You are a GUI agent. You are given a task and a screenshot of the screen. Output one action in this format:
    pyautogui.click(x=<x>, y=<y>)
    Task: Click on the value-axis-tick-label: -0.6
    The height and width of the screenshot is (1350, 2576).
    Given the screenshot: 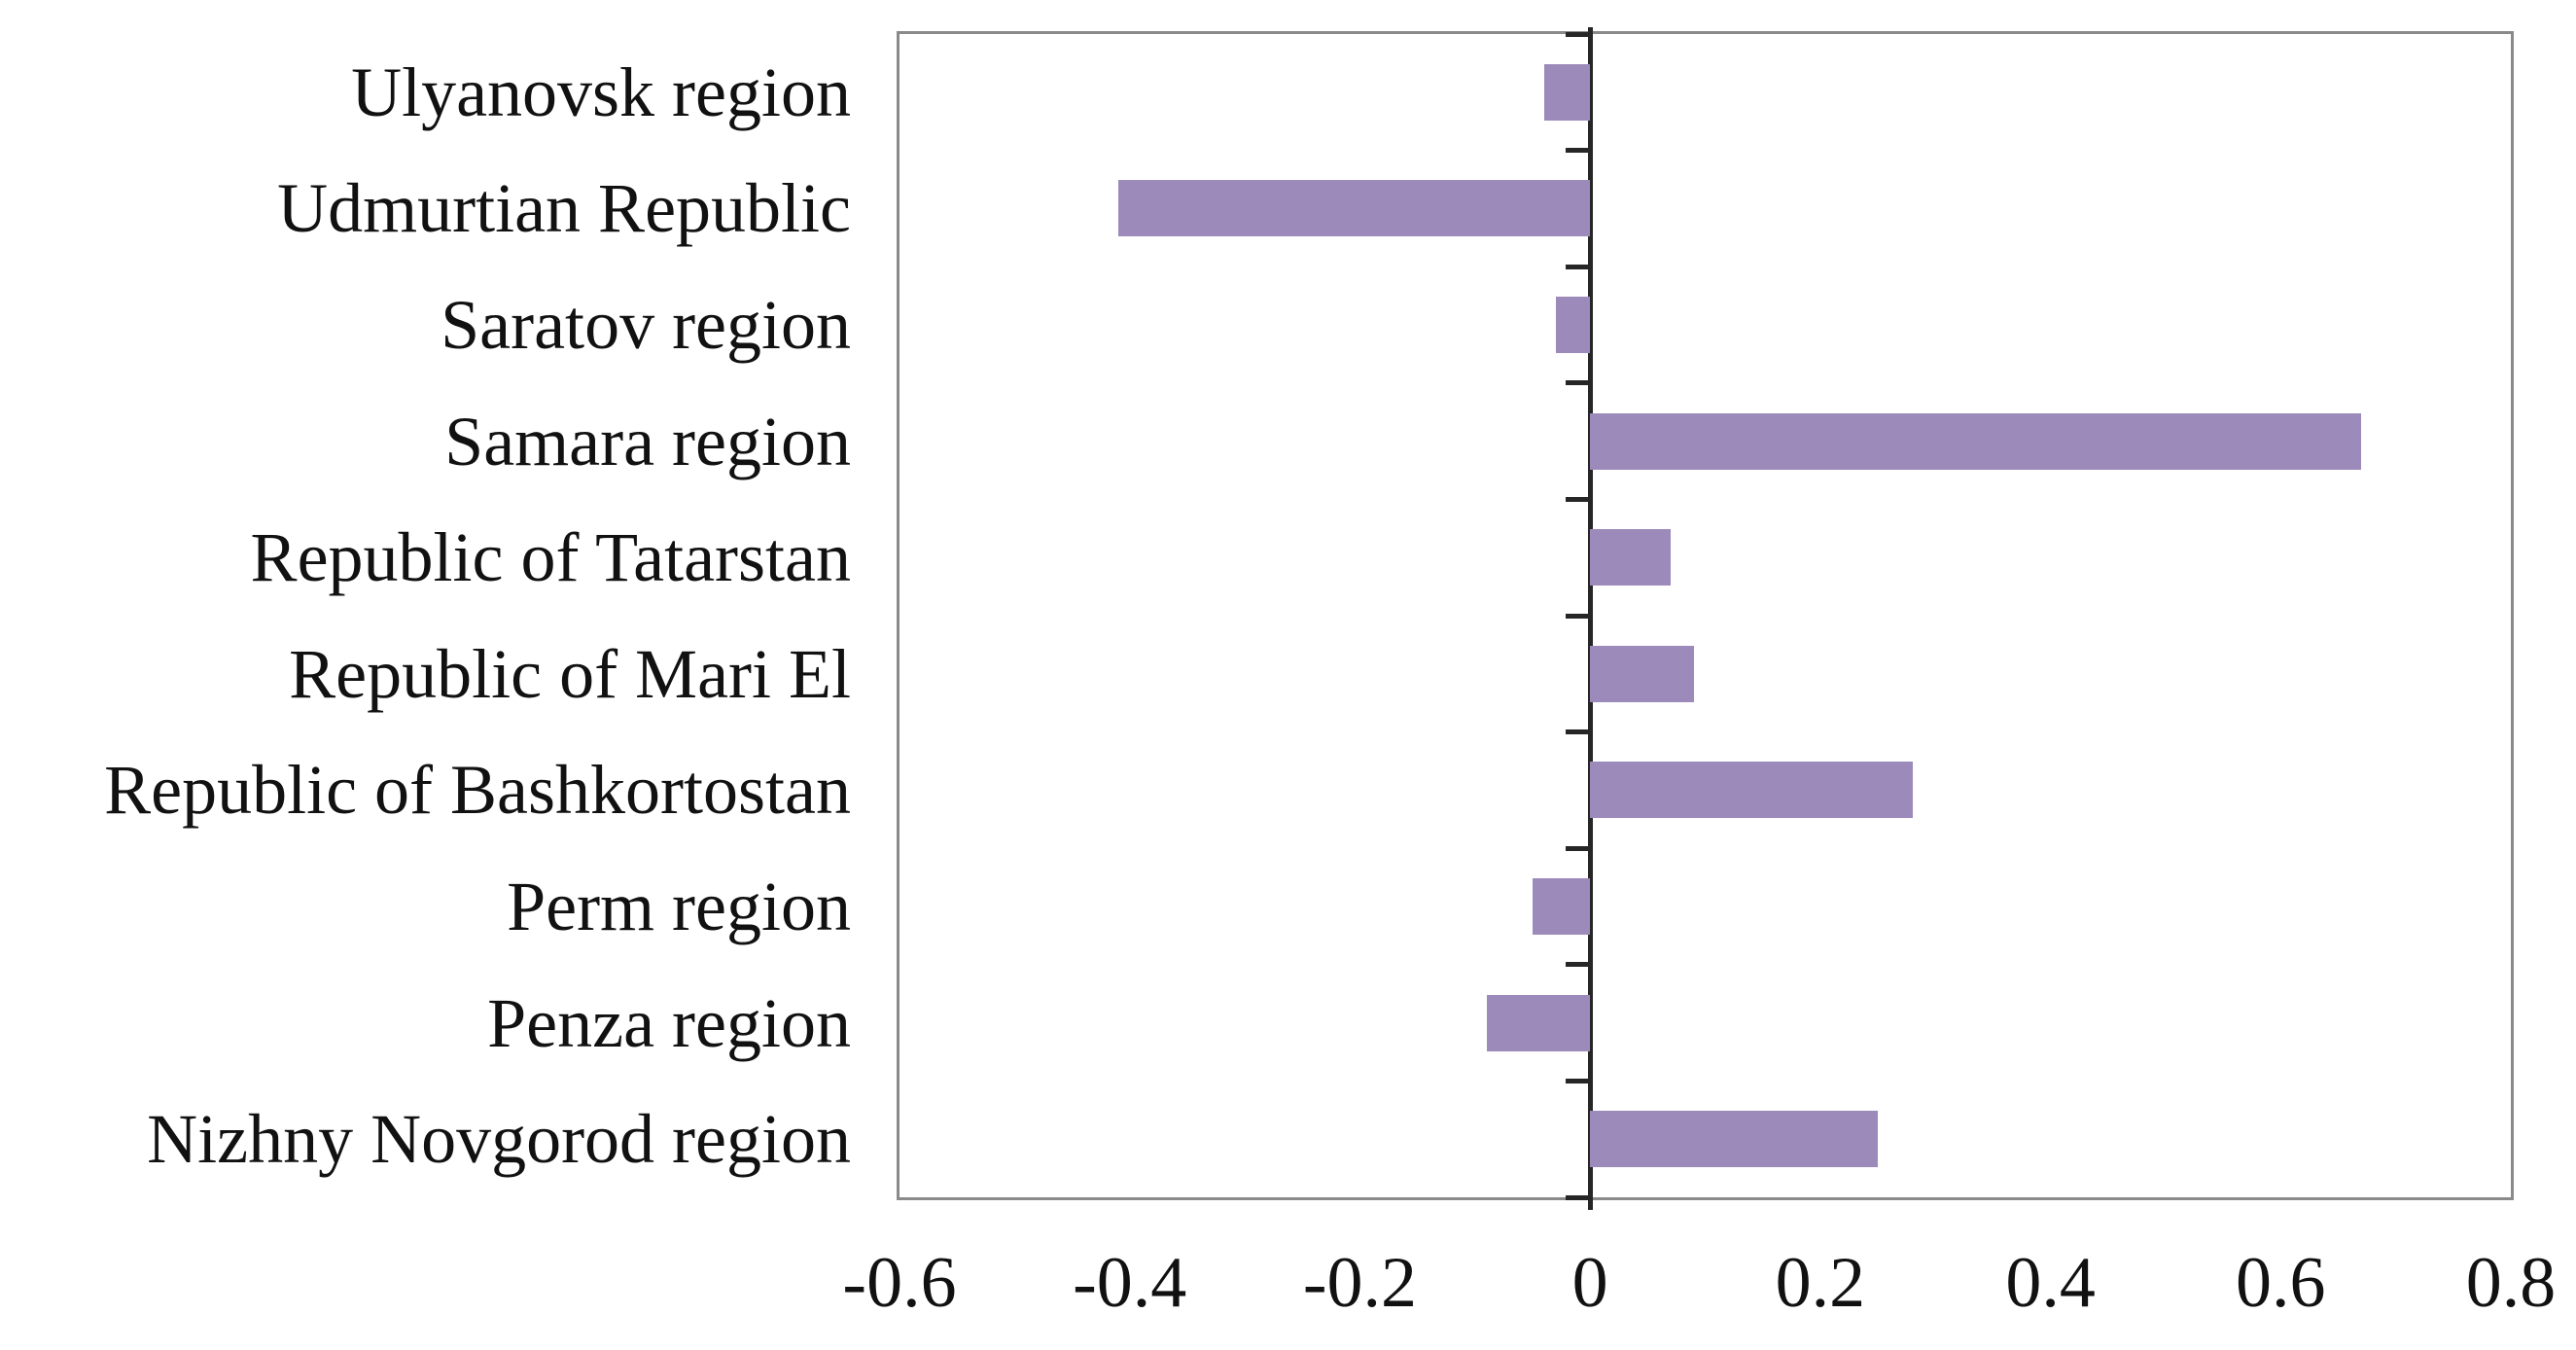 What is the action you would take?
    pyautogui.click(x=900, y=1283)
    